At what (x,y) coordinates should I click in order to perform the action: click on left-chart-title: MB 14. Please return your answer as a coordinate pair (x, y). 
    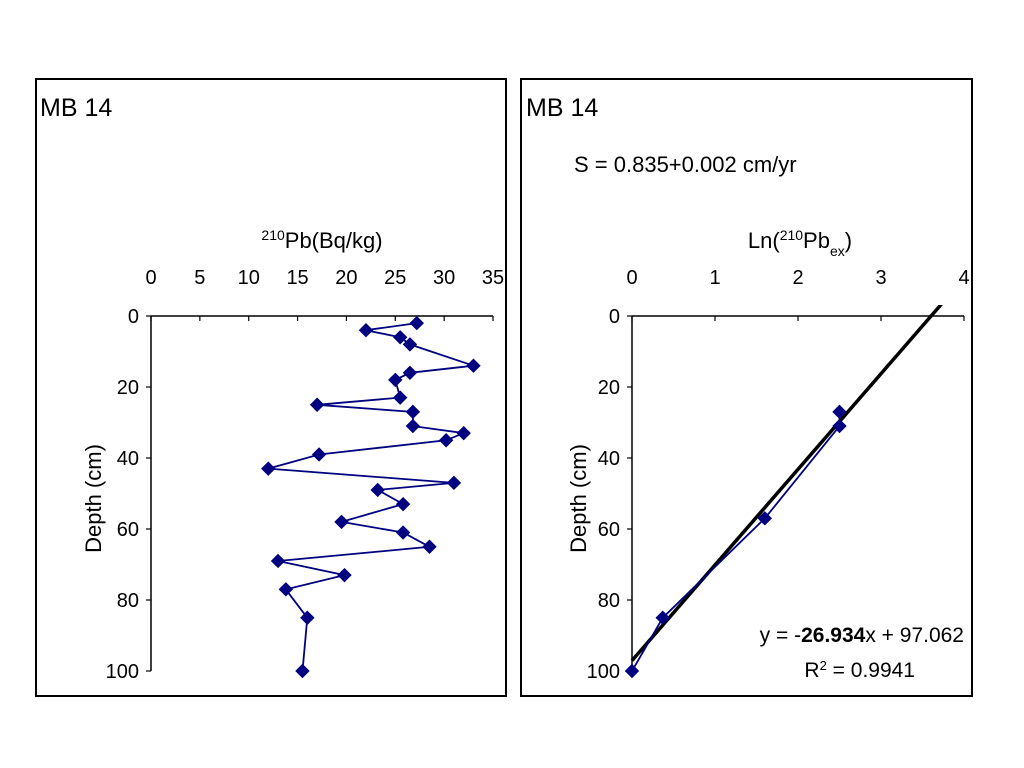
    Looking at the image, I should click on (76, 108).